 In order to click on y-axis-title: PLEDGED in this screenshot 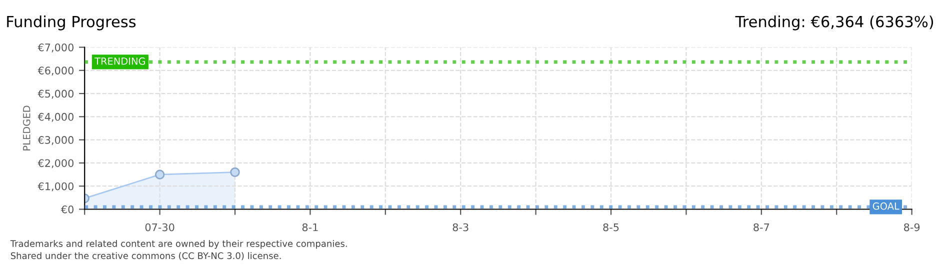, I will do `click(26, 128)`.